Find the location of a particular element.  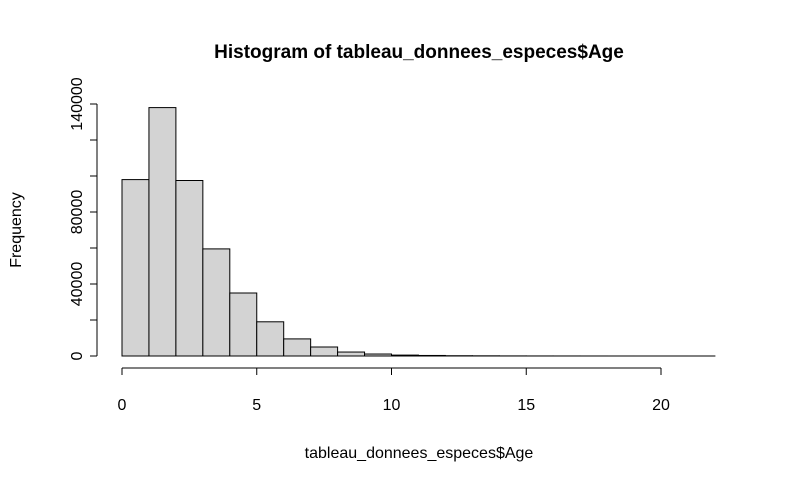

x-tick-label: 10 is located at coordinates (392, 405).